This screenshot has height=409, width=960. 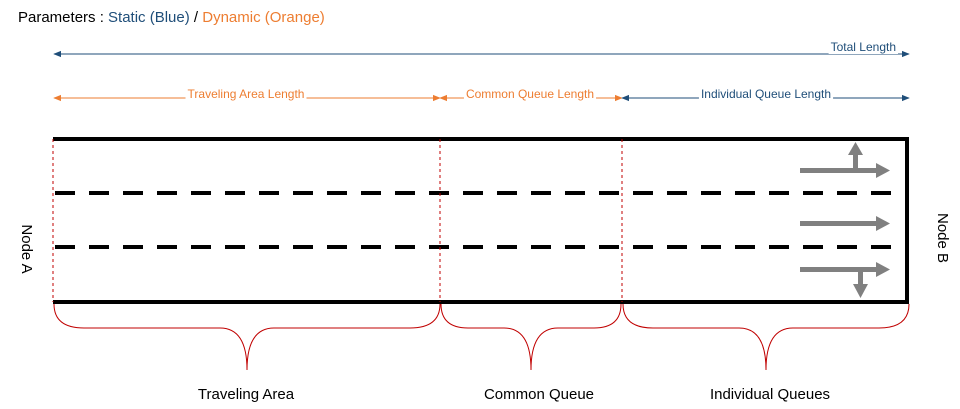 I want to click on individual-queues-brace, so click(x=766, y=337).